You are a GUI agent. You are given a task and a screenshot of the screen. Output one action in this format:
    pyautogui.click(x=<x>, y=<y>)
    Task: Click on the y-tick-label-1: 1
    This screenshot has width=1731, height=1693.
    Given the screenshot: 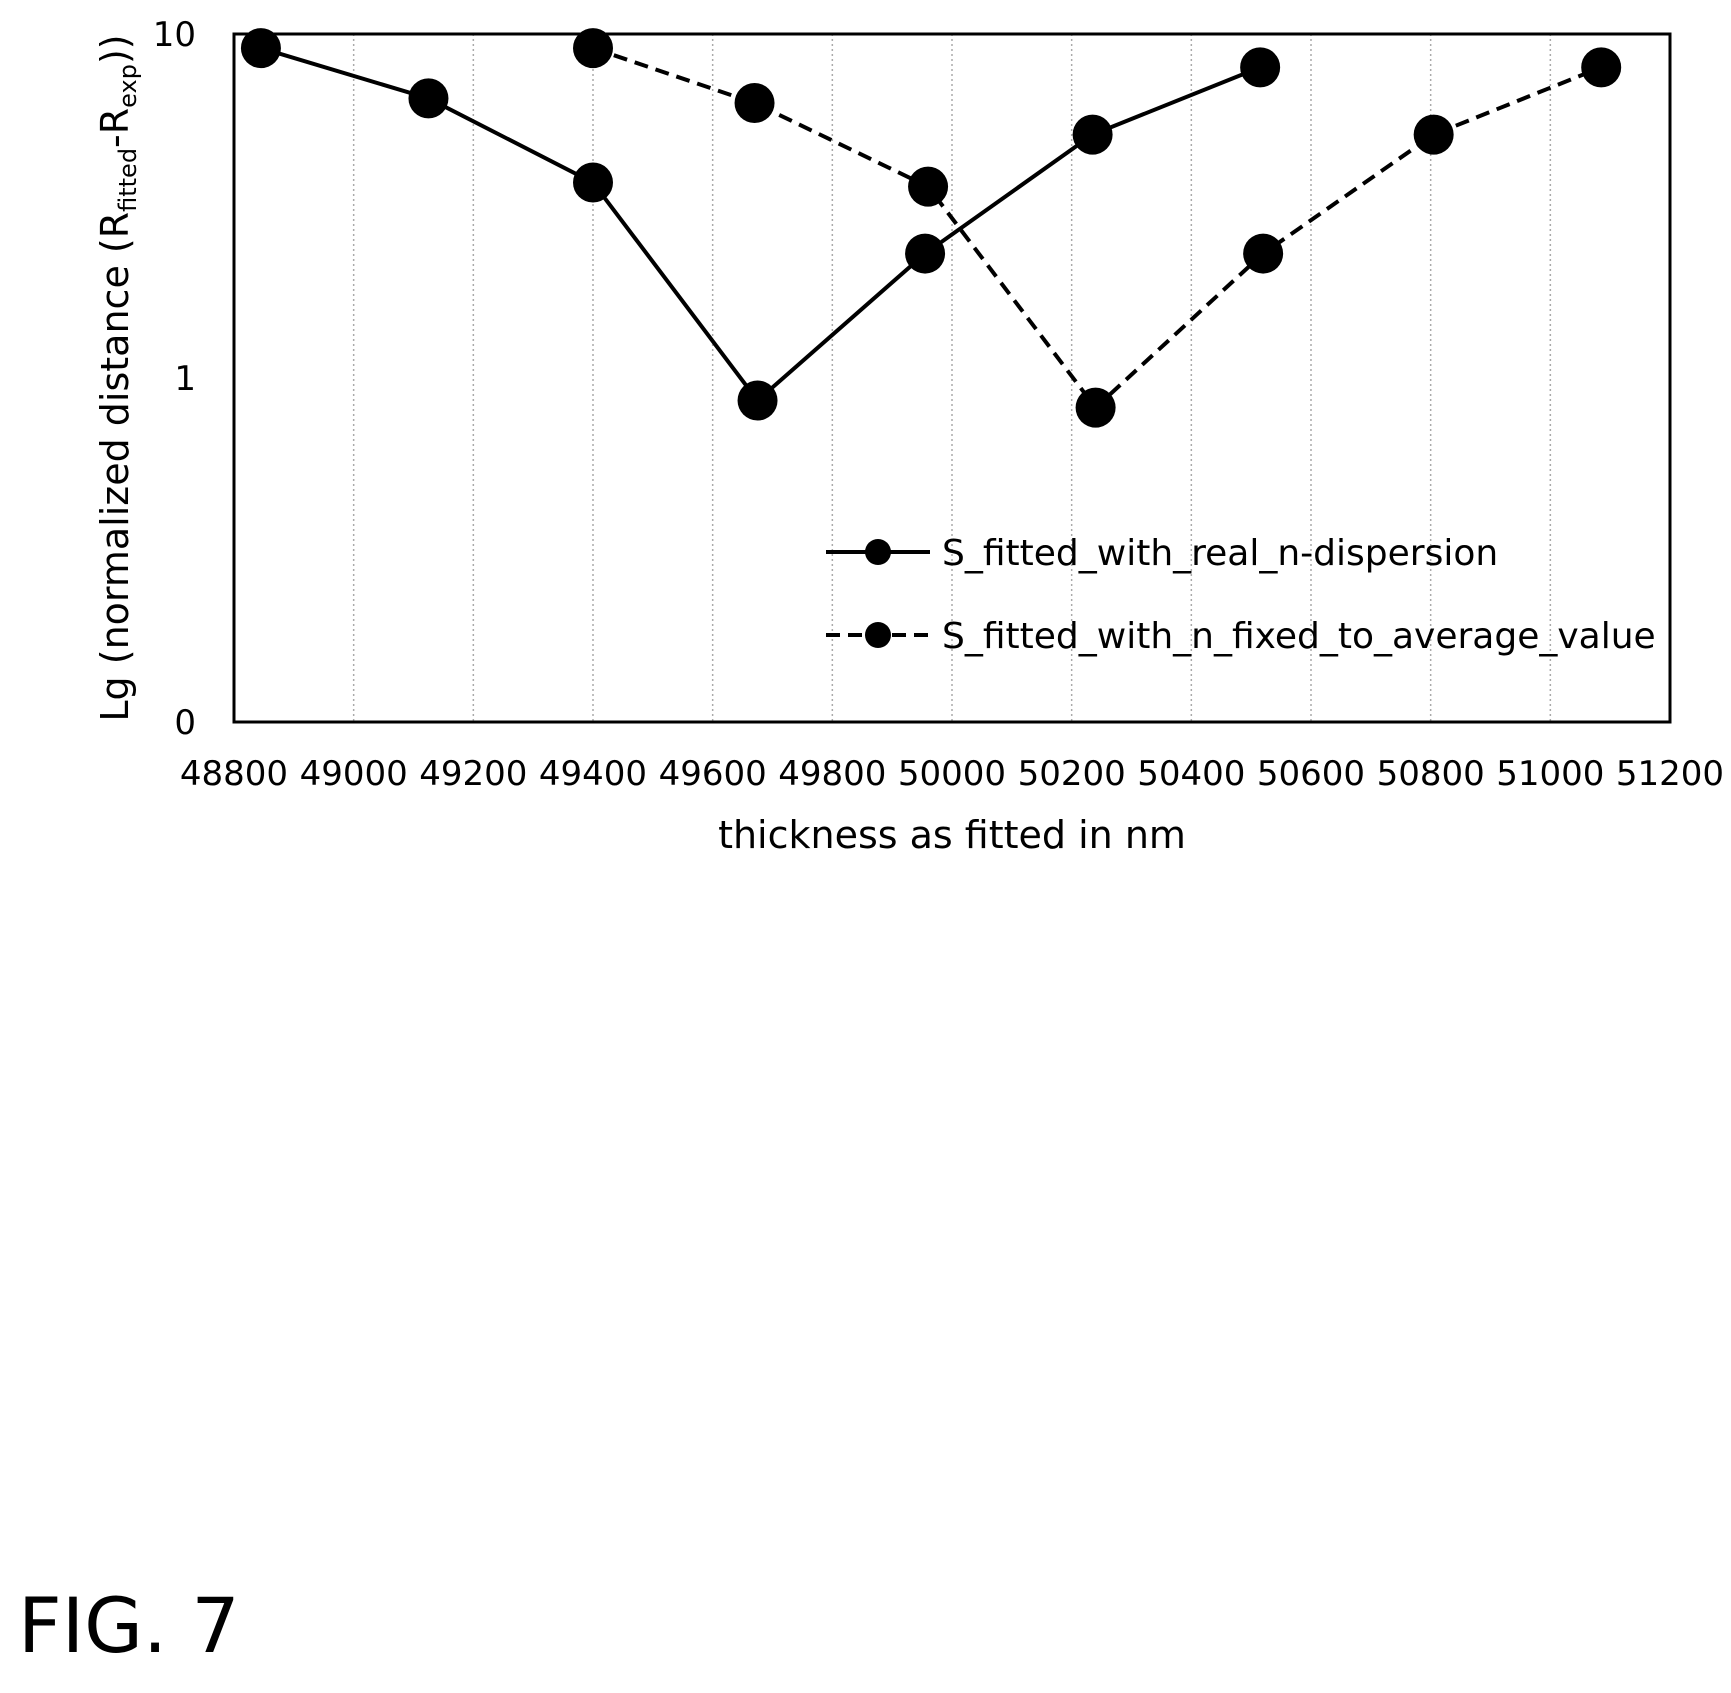 What is the action you would take?
    pyautogui.click(x=185, y=379)
    